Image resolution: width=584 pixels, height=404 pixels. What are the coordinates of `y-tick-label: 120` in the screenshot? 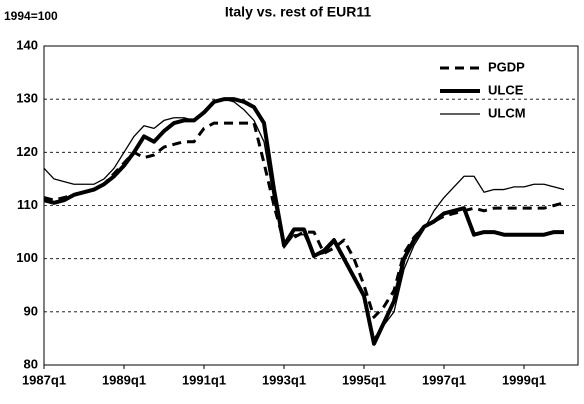 It's located at (27, 151).